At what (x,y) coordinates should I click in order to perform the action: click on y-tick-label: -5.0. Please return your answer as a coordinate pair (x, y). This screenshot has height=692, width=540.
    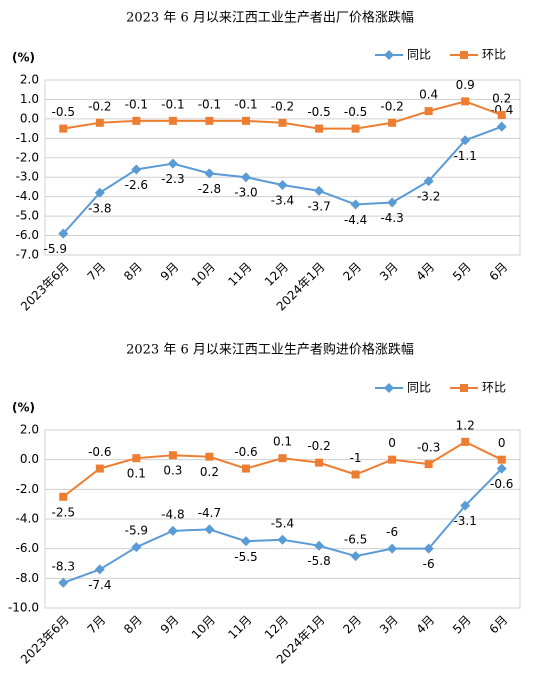
    Looking at the image, I should click on (27, 216).